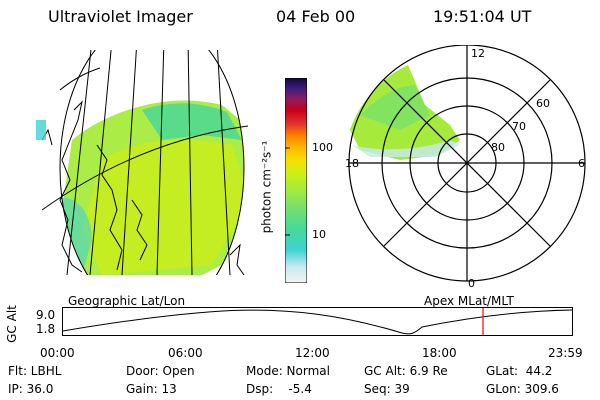 This screenshot has height=400, width=600. Describe the element at coordinates (120, 16) in the screenshot. I see `instrument-title: Ultraviolet Imager` at that location.